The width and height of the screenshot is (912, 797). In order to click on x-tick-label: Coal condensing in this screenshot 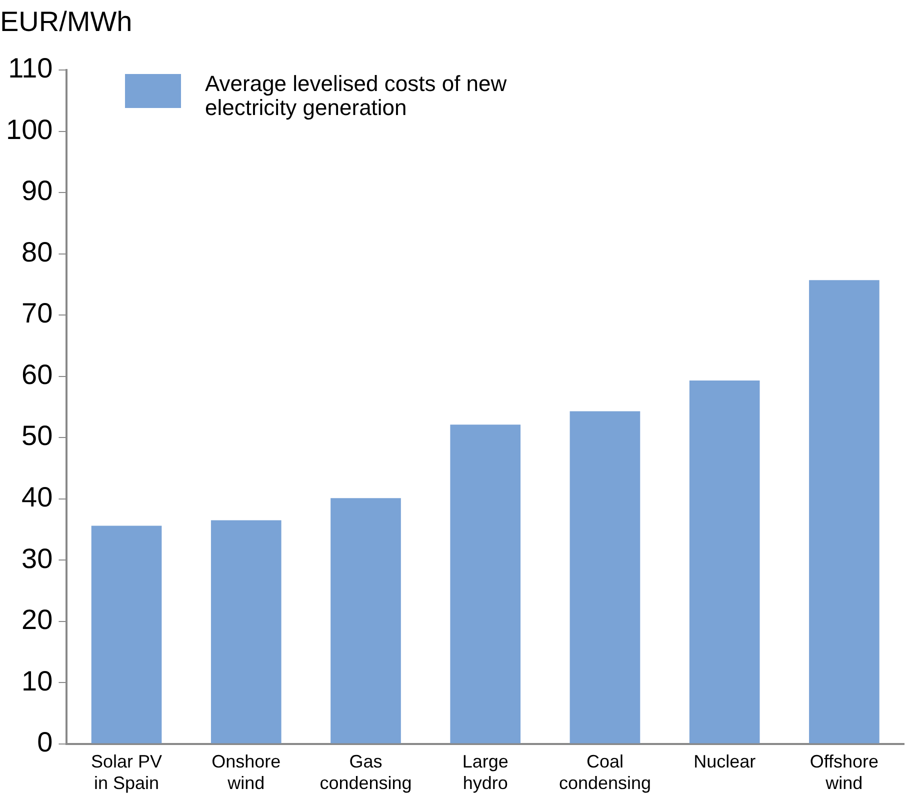, I will do `click(605, 773)`.